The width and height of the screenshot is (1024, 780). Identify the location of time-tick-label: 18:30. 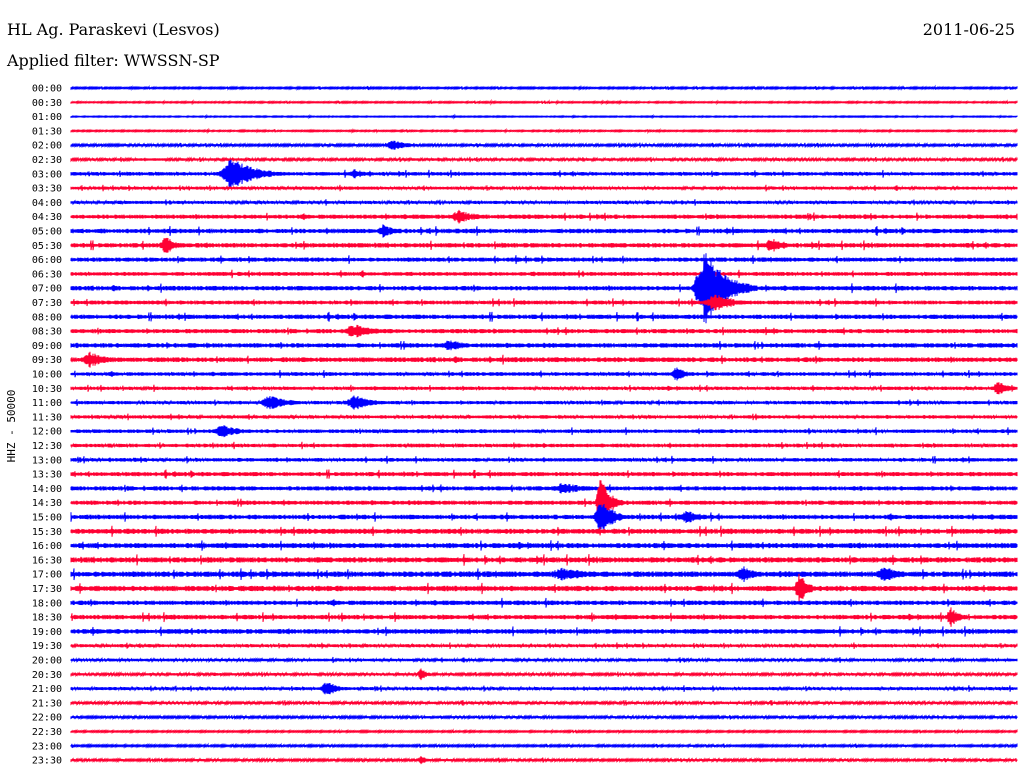
(47, 618).